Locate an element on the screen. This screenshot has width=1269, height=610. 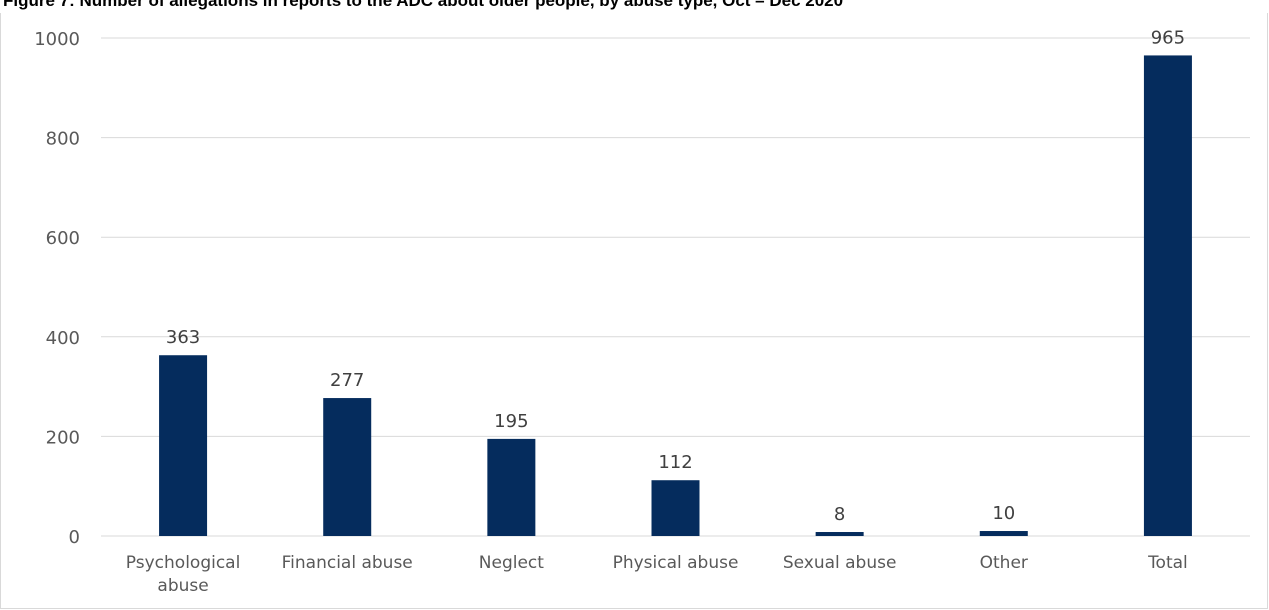
data-label: 10 is located at coordinates (1003, 513).